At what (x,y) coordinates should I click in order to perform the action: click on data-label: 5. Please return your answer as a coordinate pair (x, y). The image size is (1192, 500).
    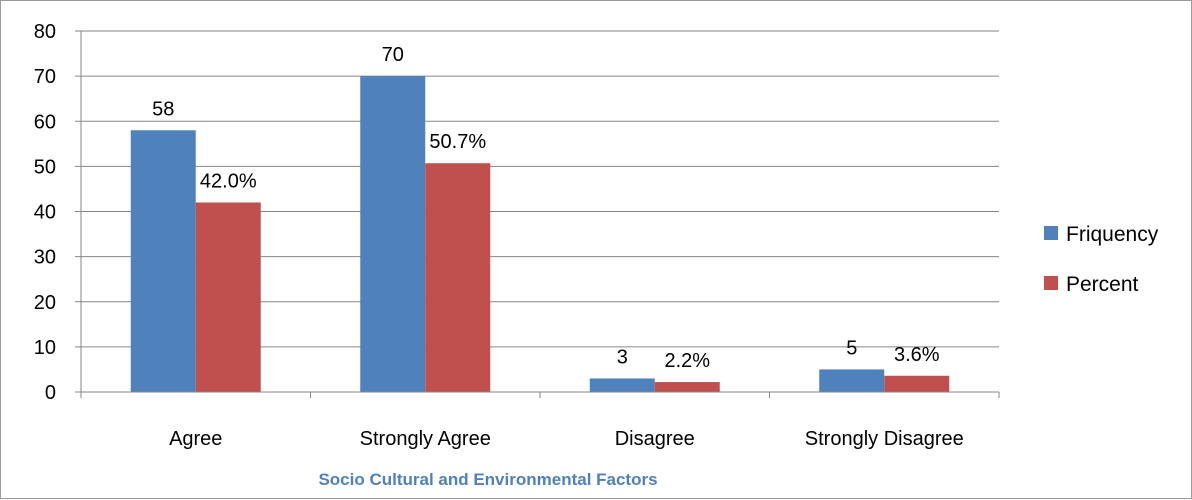
    Looking at the image, I should click on (851, 348).